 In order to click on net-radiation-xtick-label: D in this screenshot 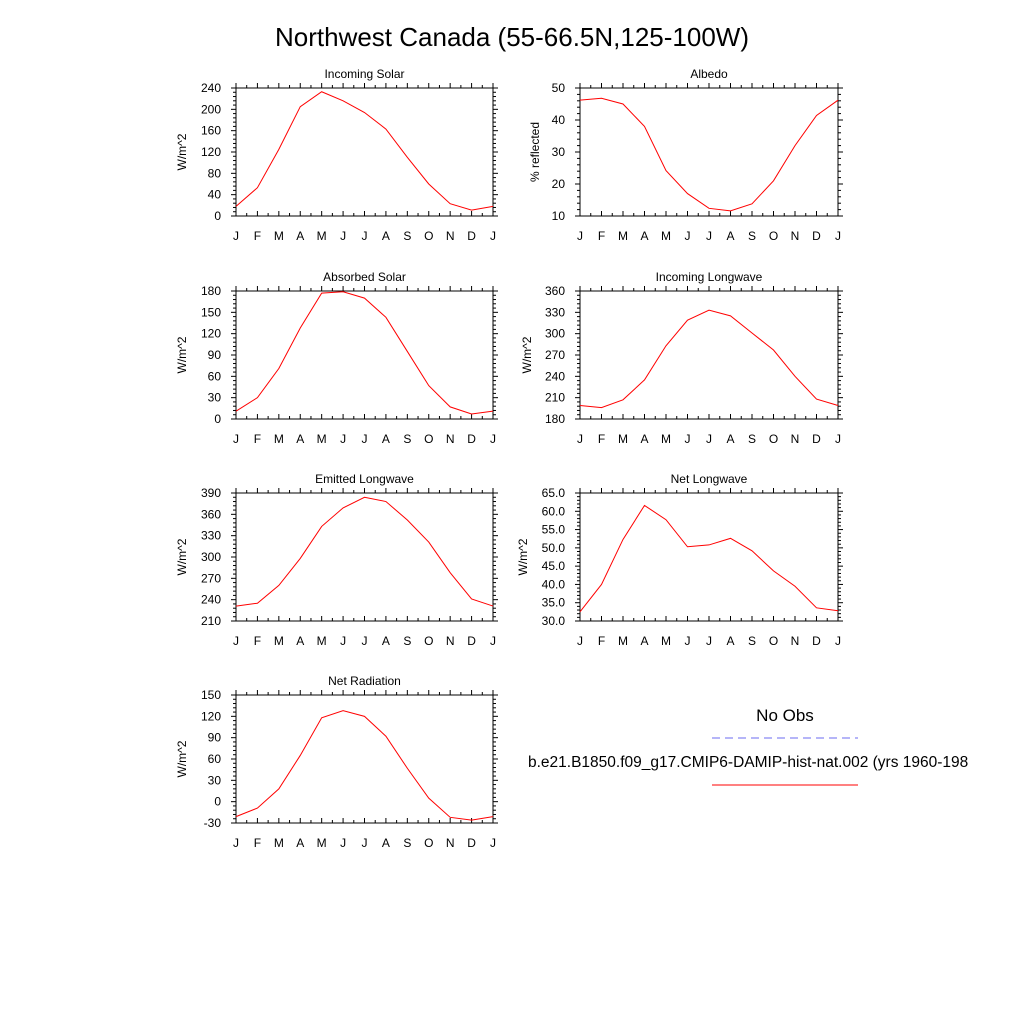, I will do `click(471, 843)`.